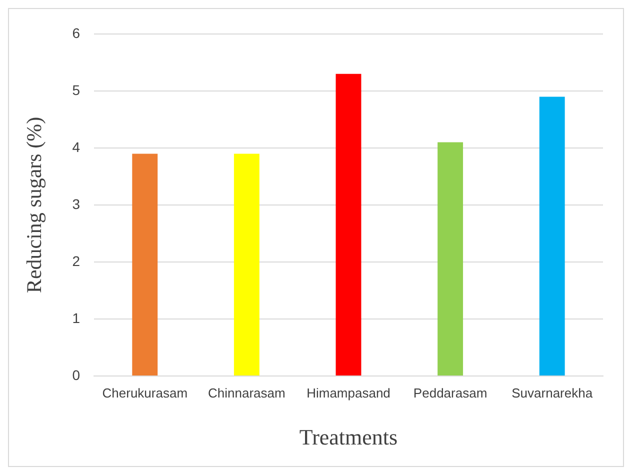 The image size is (632, 475). I want to click on y-tick-label: 5, so click(76, 90).